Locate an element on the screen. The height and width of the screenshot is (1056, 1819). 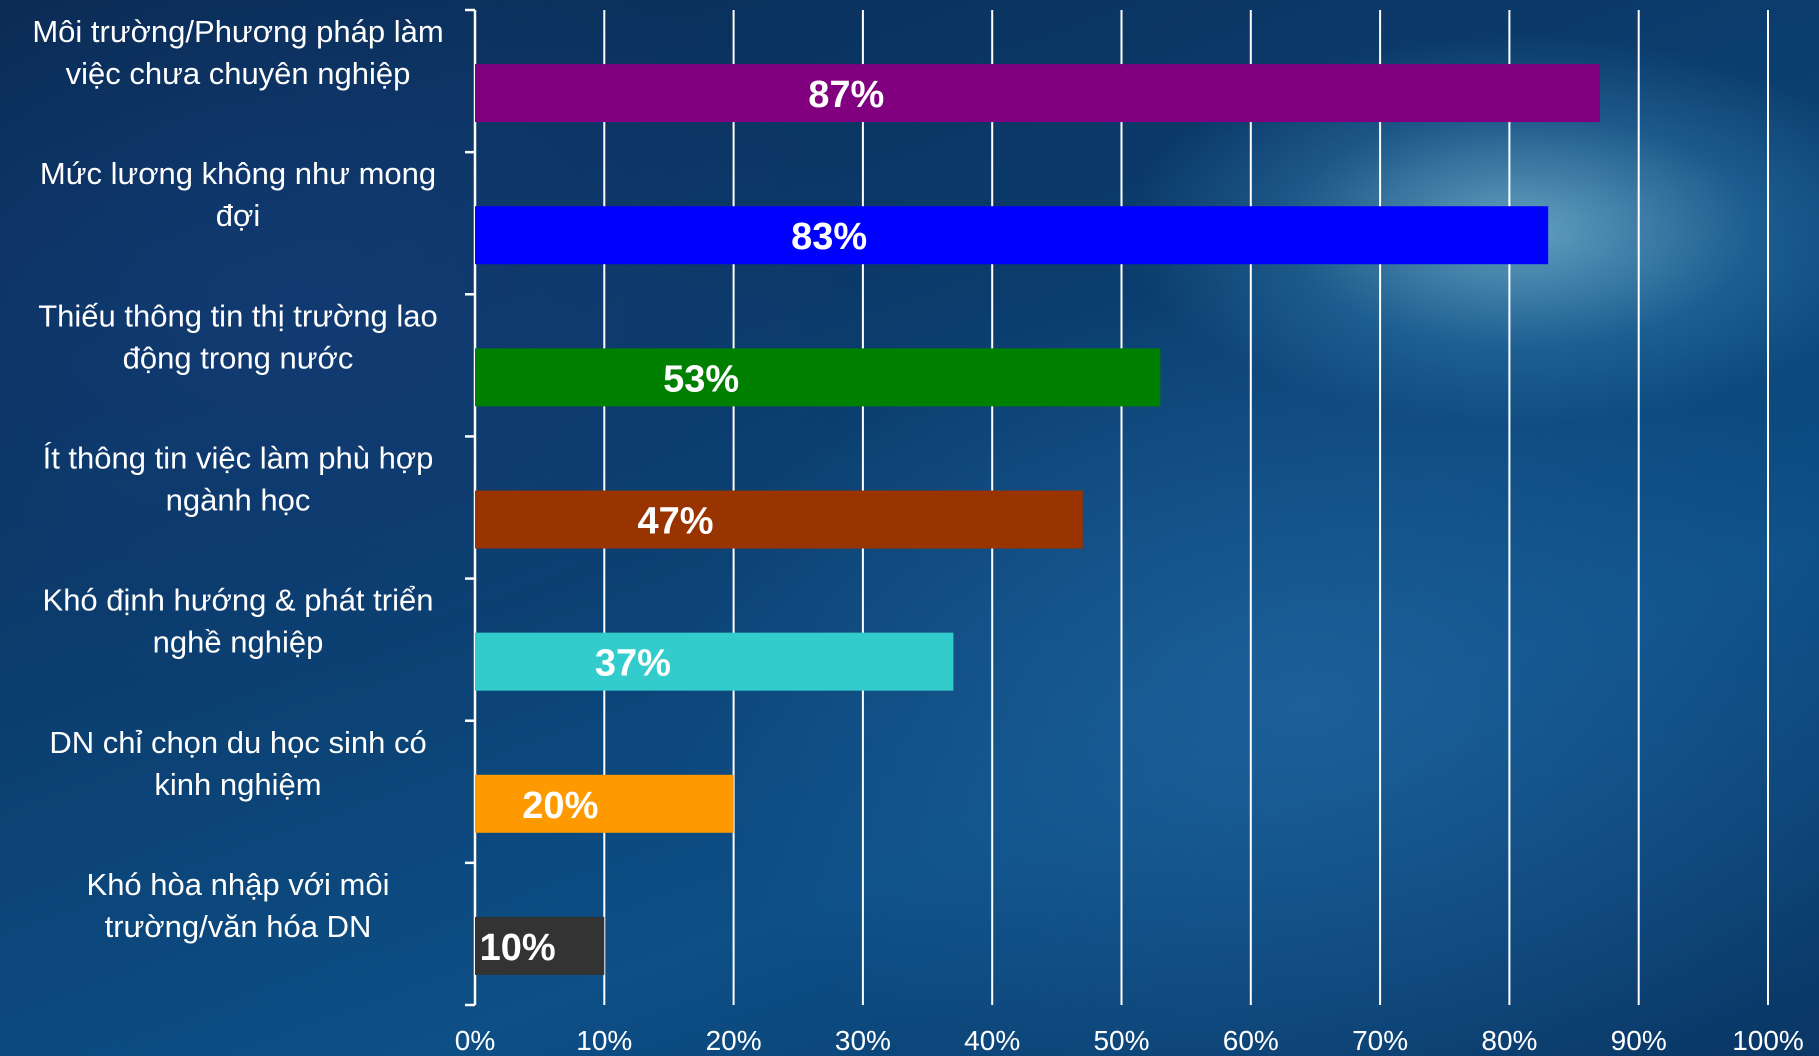
x-tick-label-90: 90% is located at coordinates (1639, 1040).